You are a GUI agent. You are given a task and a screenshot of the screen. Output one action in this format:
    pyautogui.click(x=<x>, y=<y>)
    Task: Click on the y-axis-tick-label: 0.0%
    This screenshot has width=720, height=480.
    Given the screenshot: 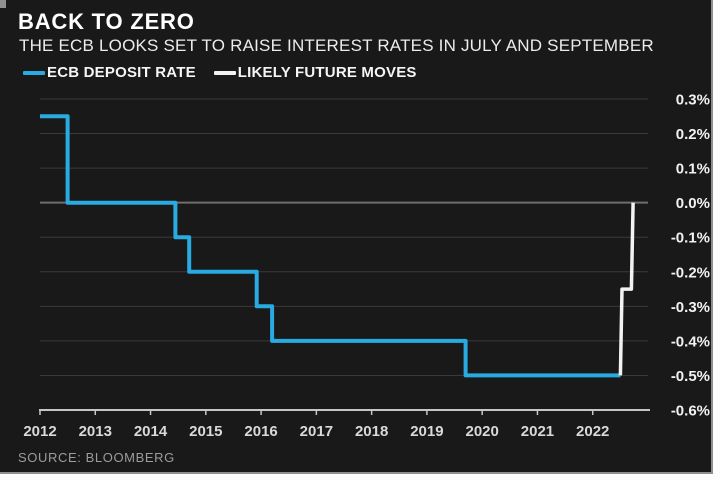 What is the action you would take?
    pyautogui.click(x=693, y=203)
    